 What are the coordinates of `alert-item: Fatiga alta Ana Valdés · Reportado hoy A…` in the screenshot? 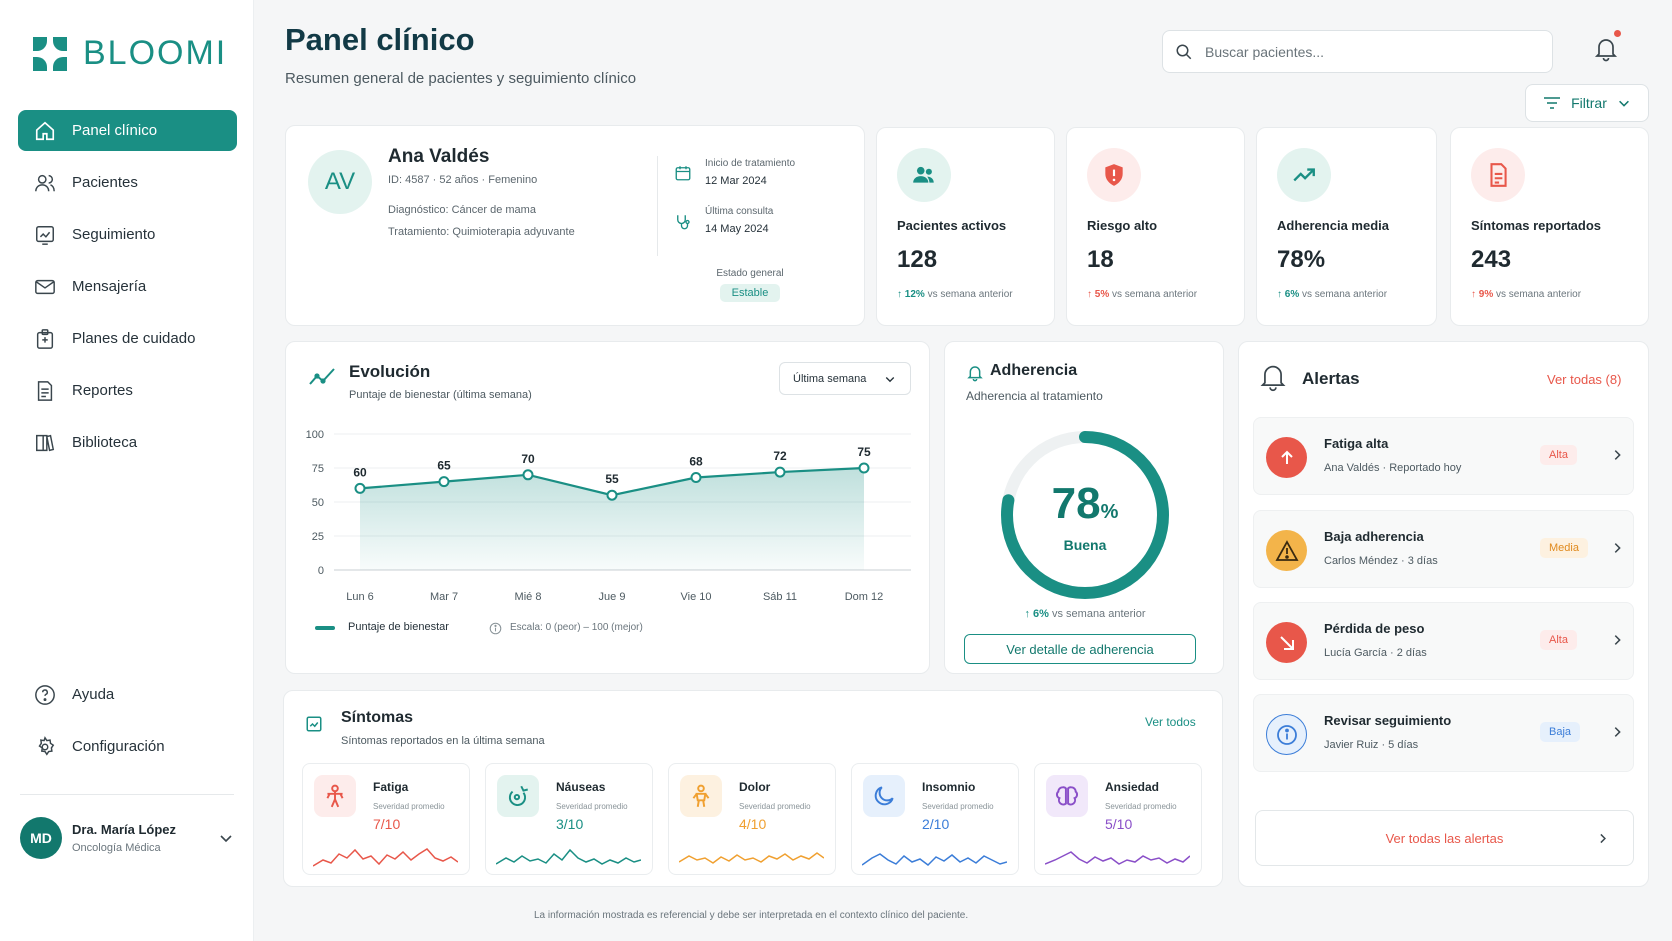 It's located at (1443, 456).